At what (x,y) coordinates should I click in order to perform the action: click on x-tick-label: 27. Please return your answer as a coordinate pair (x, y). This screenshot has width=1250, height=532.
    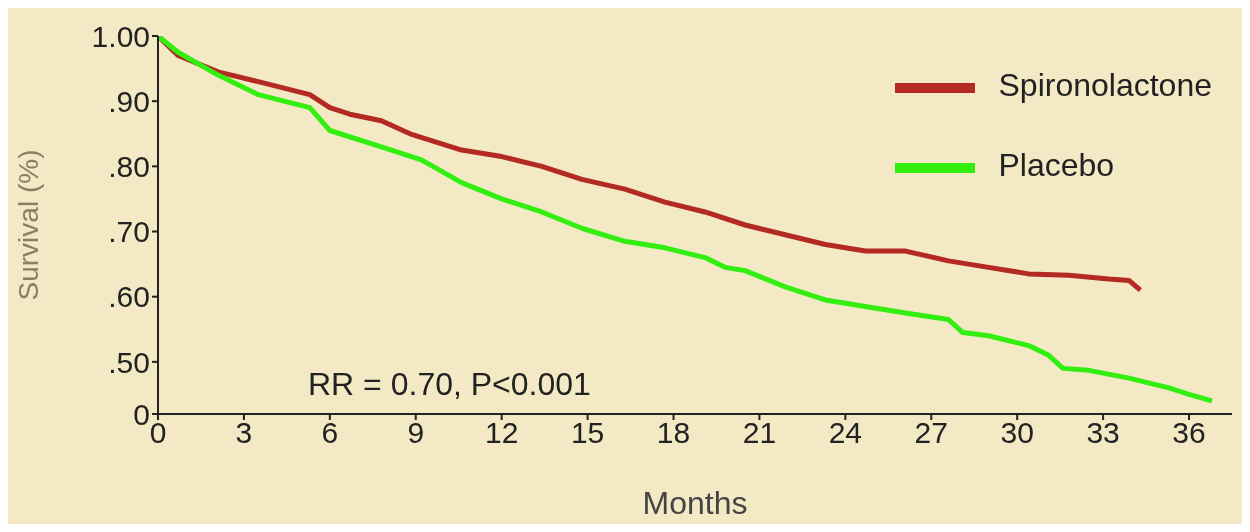
    Looking at the image, I should click on (931, 433).